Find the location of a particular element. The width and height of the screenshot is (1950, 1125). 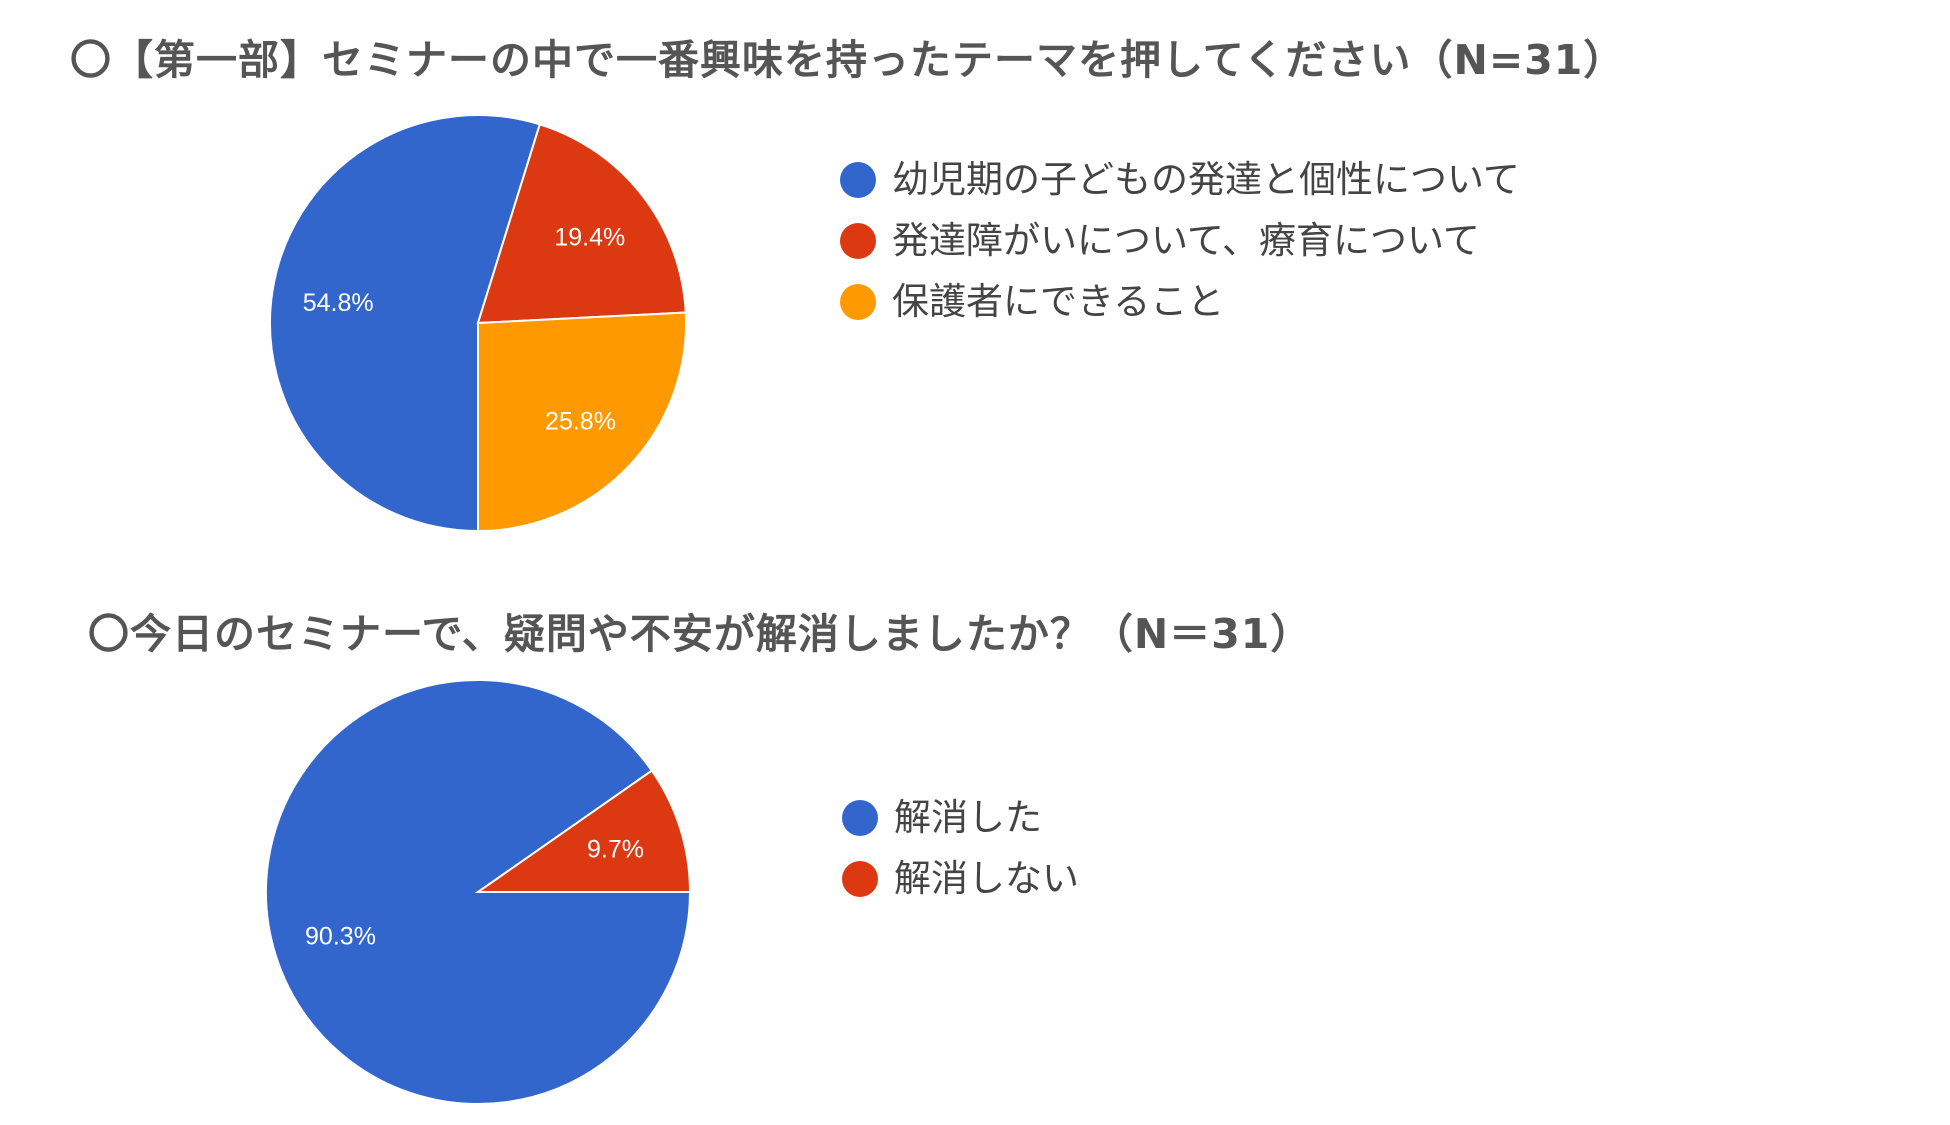

slice-value-label: 9.7% is located at coordinates (615, 850).